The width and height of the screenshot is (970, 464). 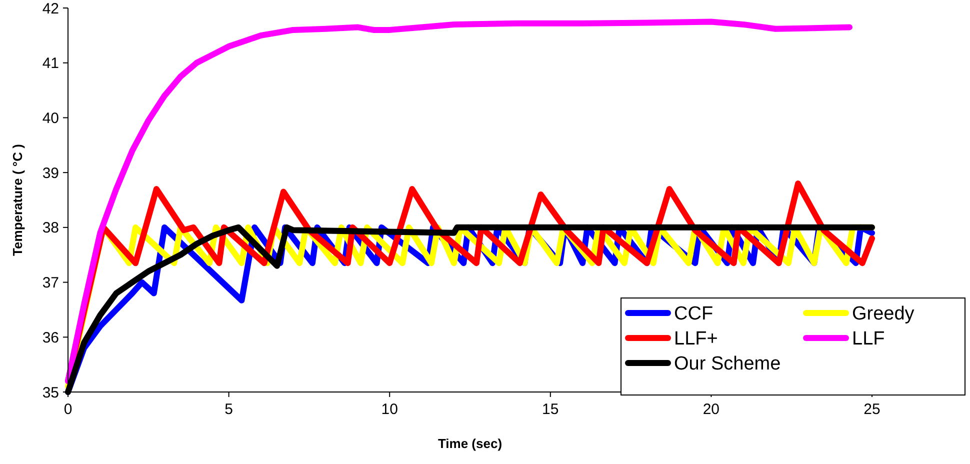 I want to click on x-tick-label: 15, so click(x=550, y=409).